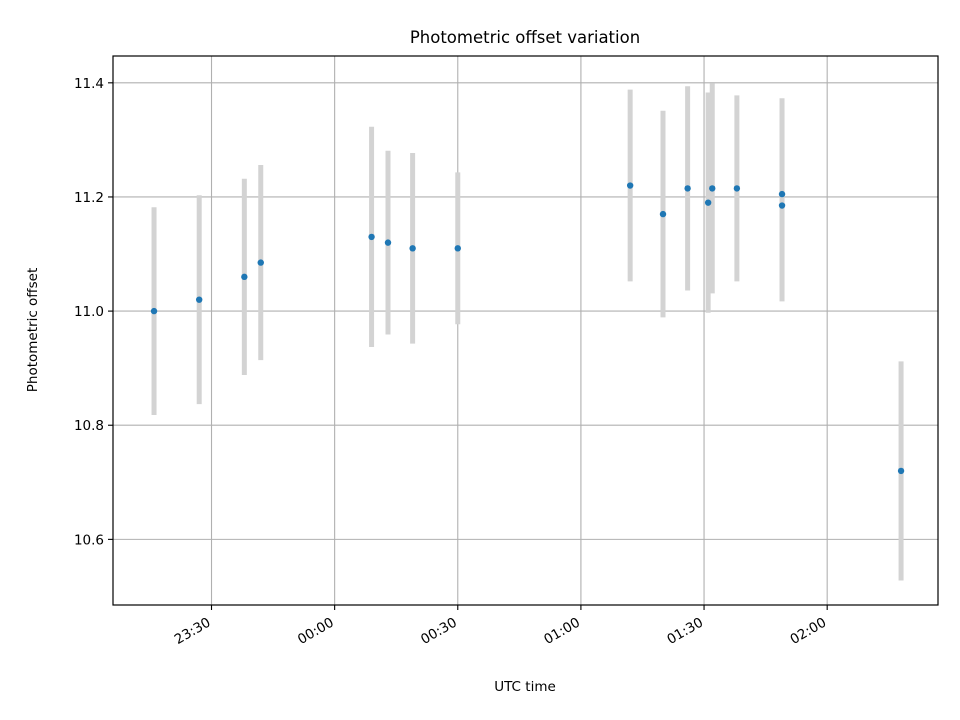 Image resolution: width=960 pixels, height=720 pixels. I want to click on chart-title: Photometric offset variation, so click(525, 37).